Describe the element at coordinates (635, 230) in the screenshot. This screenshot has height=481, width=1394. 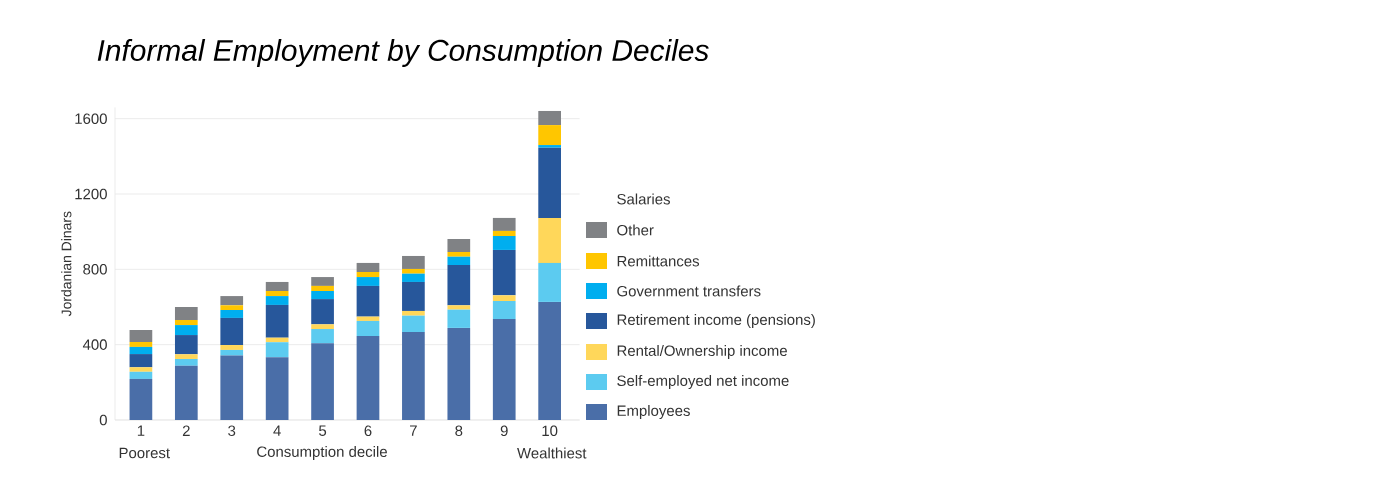
I see `legend-label: Other` at that location.